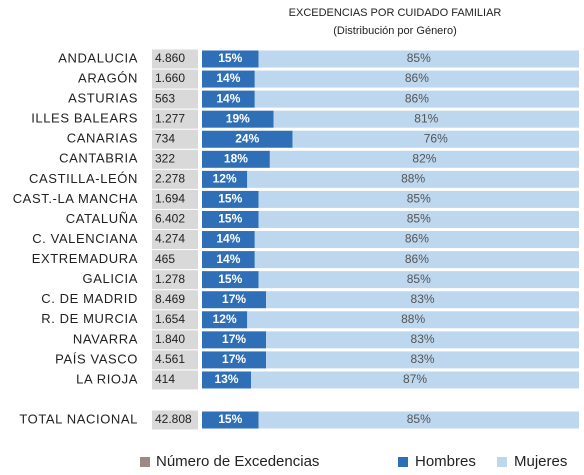  I want to click on category-label: LA RIOJA, so click(107, 378).